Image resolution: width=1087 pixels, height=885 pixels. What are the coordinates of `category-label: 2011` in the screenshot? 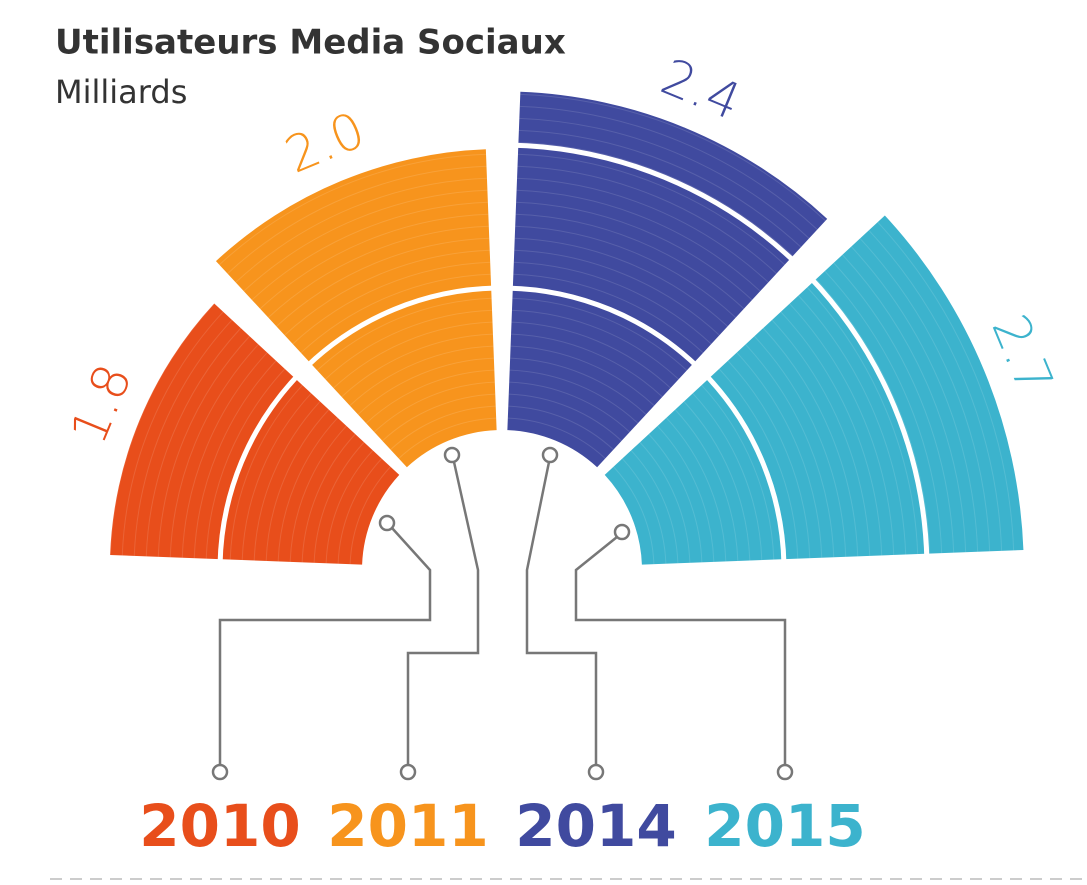 It's located at (407, 826).